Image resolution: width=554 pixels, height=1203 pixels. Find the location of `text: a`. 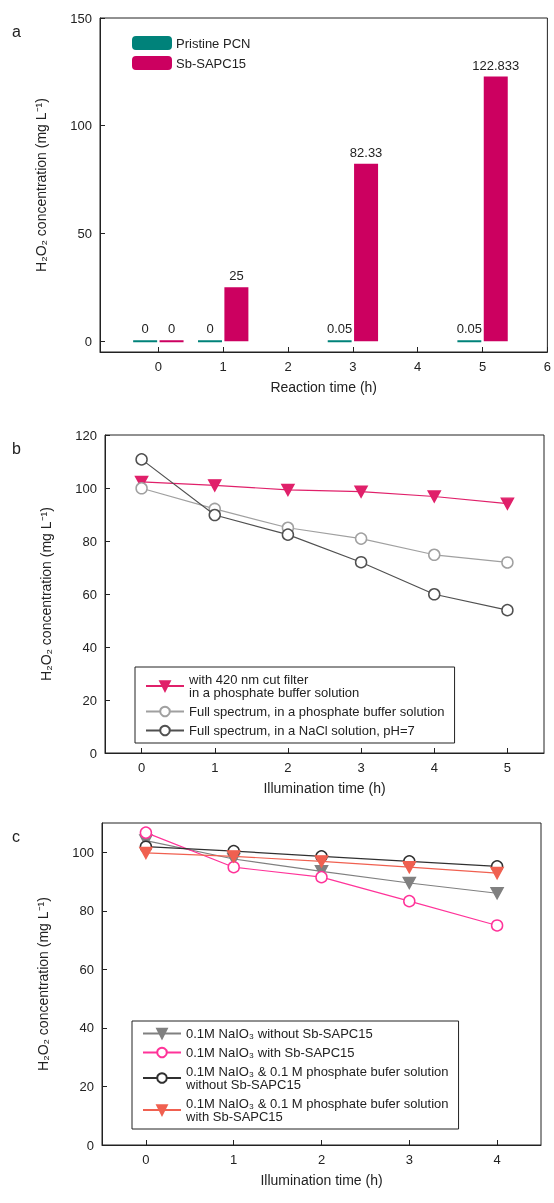

text: a is located at coordinates (16, 31).